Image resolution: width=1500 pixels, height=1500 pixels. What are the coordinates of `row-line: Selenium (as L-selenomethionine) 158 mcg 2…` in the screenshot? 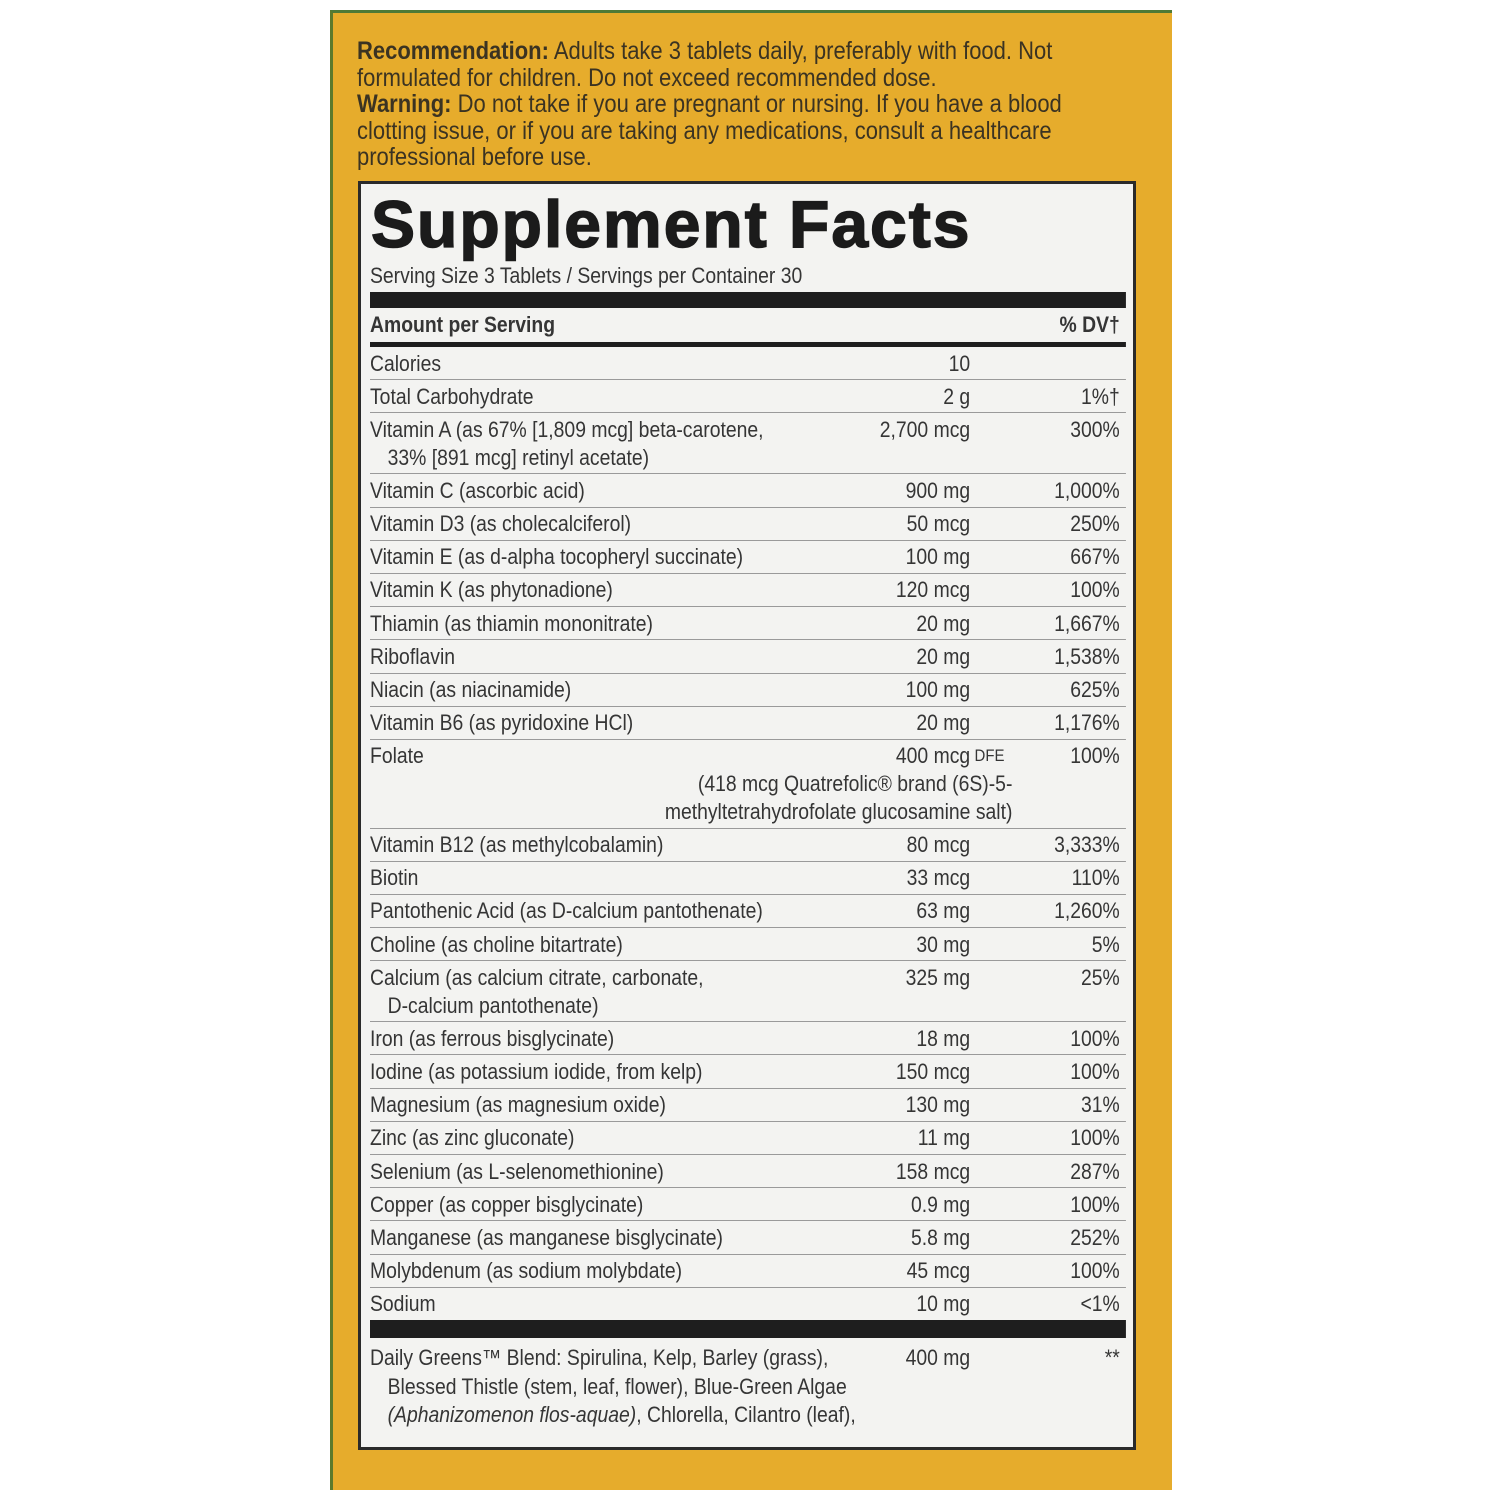 It's located at (748, 1172).